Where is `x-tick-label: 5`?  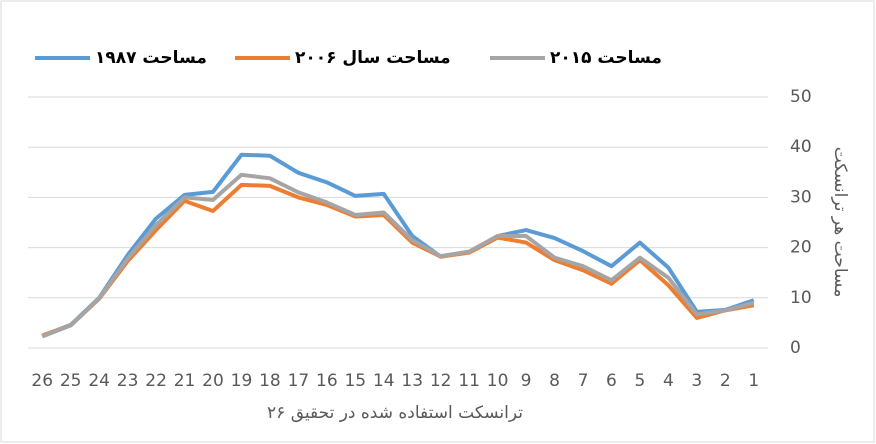 x-tick-label: 5 is located at coordinates (640, 381).